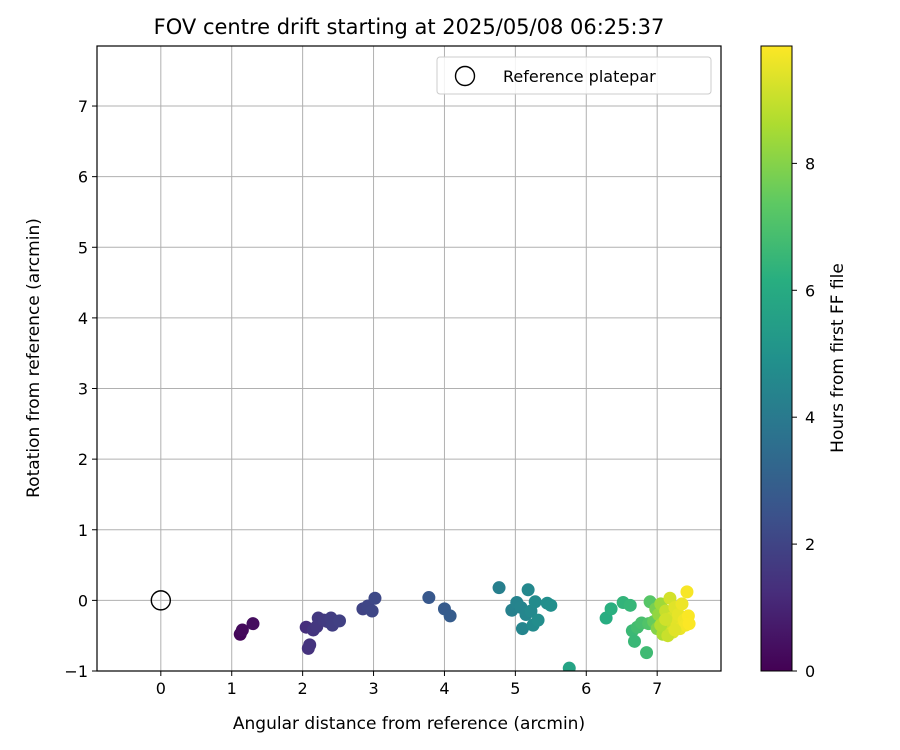 This screenshot has width=900, height=750. What do you see at coordinates (83, 177) in the screenshot?
I see `y-tick-label: 6` at bounding box center [83, 177].